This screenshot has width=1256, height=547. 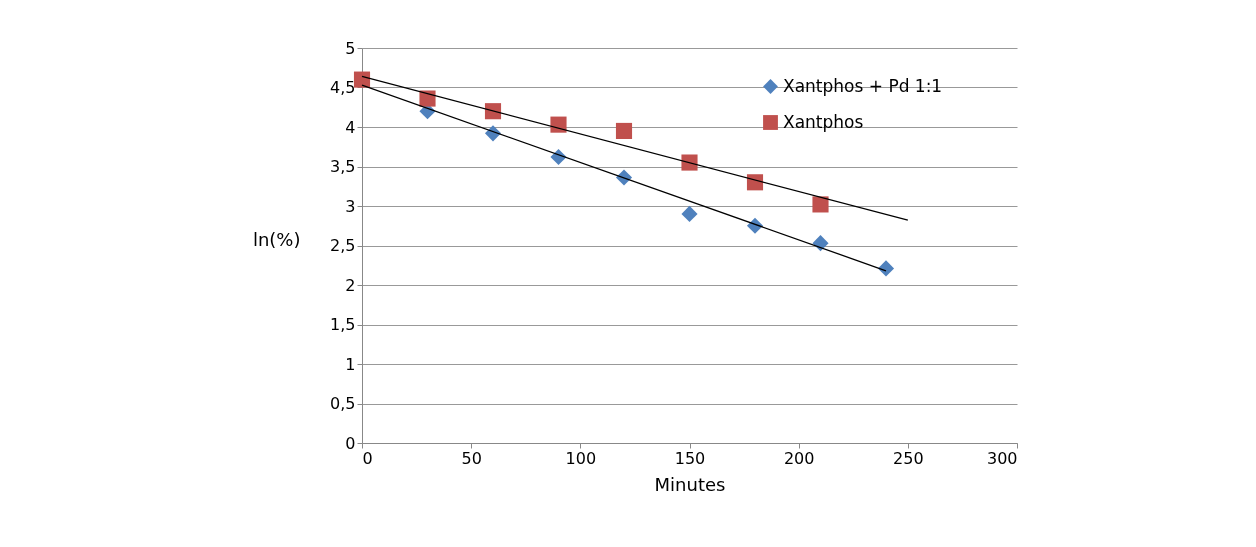 What do you see at coordinates (350, 206) in the screenshot?
I see `y-tick-label: 3` at bounding box center [350, 206].